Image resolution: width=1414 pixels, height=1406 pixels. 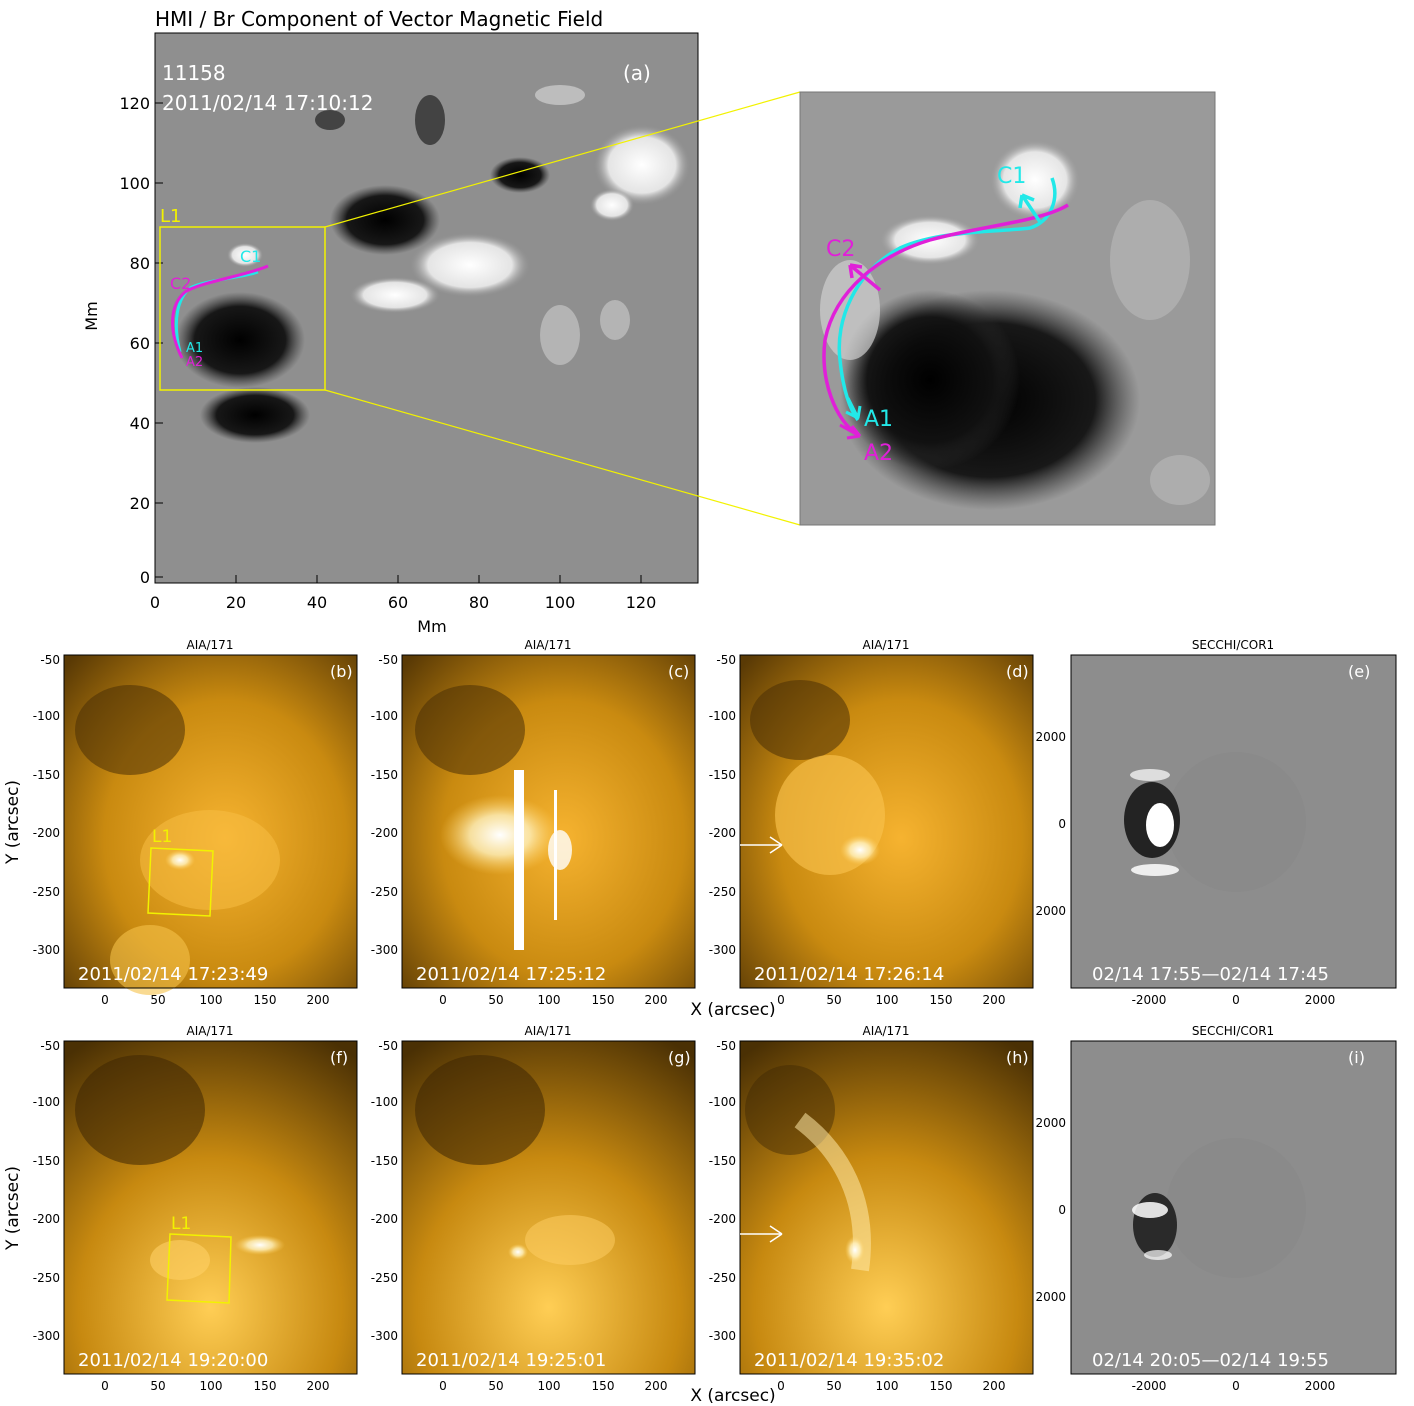 I want to click on panel-a-ylabel: Mm, so click(x=91, y=315).